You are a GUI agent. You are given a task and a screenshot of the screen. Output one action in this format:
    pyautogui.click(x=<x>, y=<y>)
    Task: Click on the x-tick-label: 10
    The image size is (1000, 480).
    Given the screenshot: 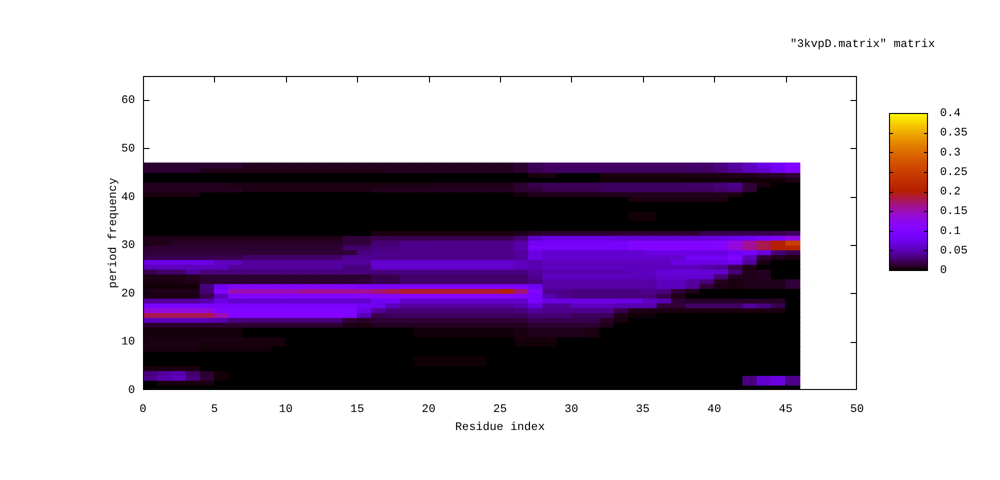 What is the action you would take?
    pyautogui.click(x=285, y=409)
    